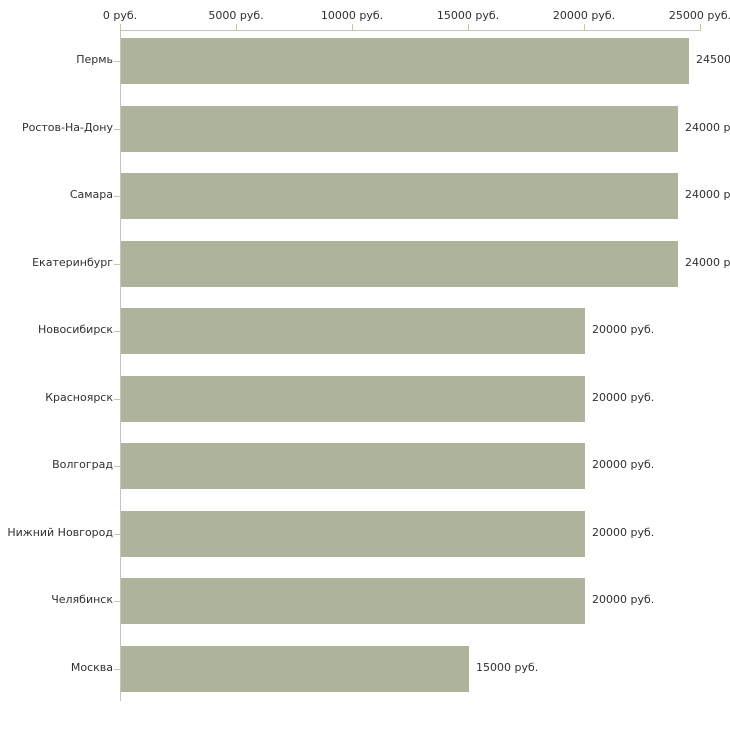 This screenshot has height=730, width=730. Describe the element at coordinates (120, 15) in the screenshot. I see `x-axis-tick-label: 0 руб.` at that location.